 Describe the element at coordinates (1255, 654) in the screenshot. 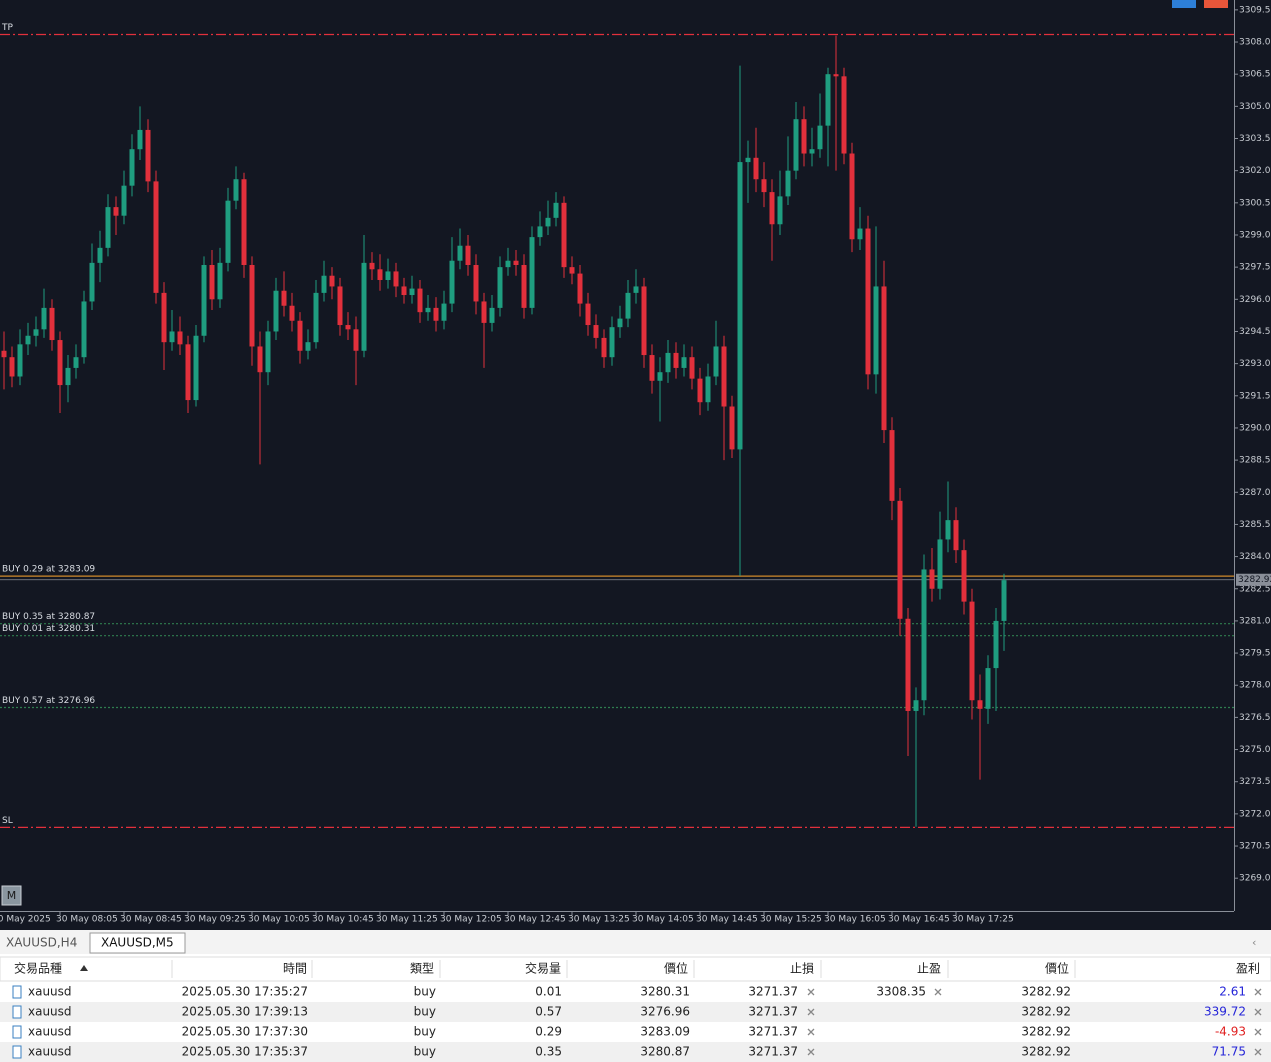

I see `y-tick-label: 3279.50` at that location.